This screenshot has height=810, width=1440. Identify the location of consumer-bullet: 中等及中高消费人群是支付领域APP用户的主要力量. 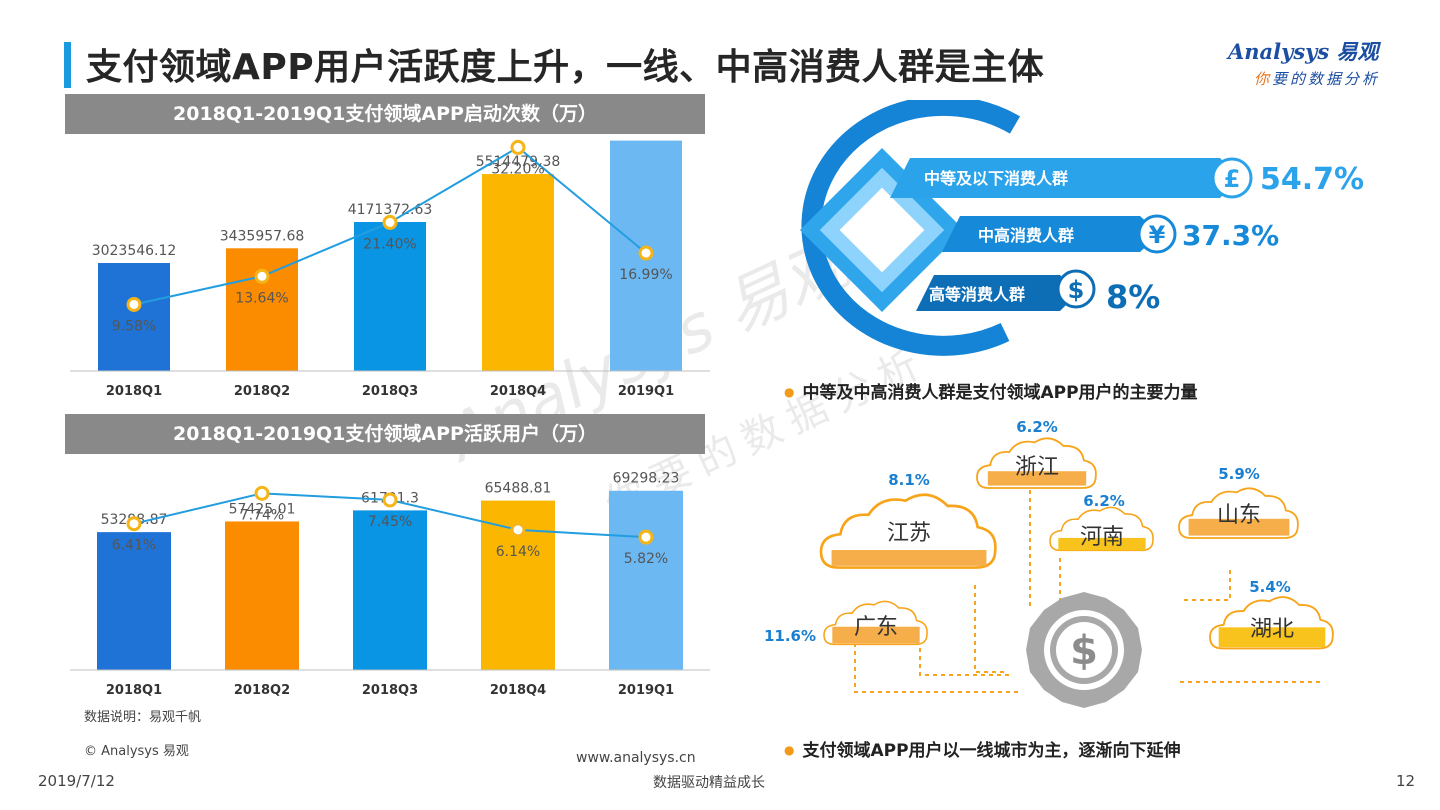
(990, 390).